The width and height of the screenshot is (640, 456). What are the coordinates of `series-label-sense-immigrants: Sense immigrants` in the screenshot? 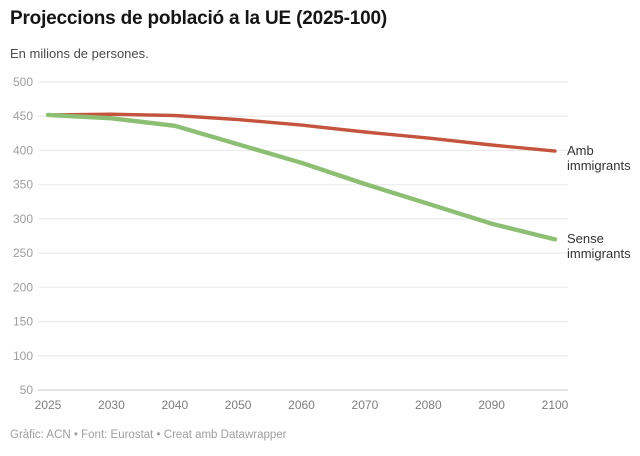 It's located at (599, 246).